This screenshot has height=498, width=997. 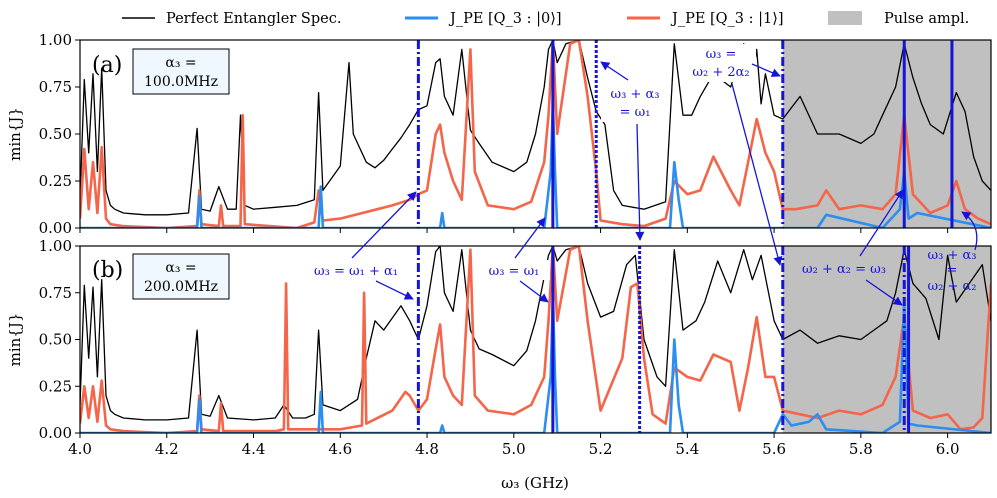 I want to click on annot-a-upper-bg, so click(x=635, y=102).